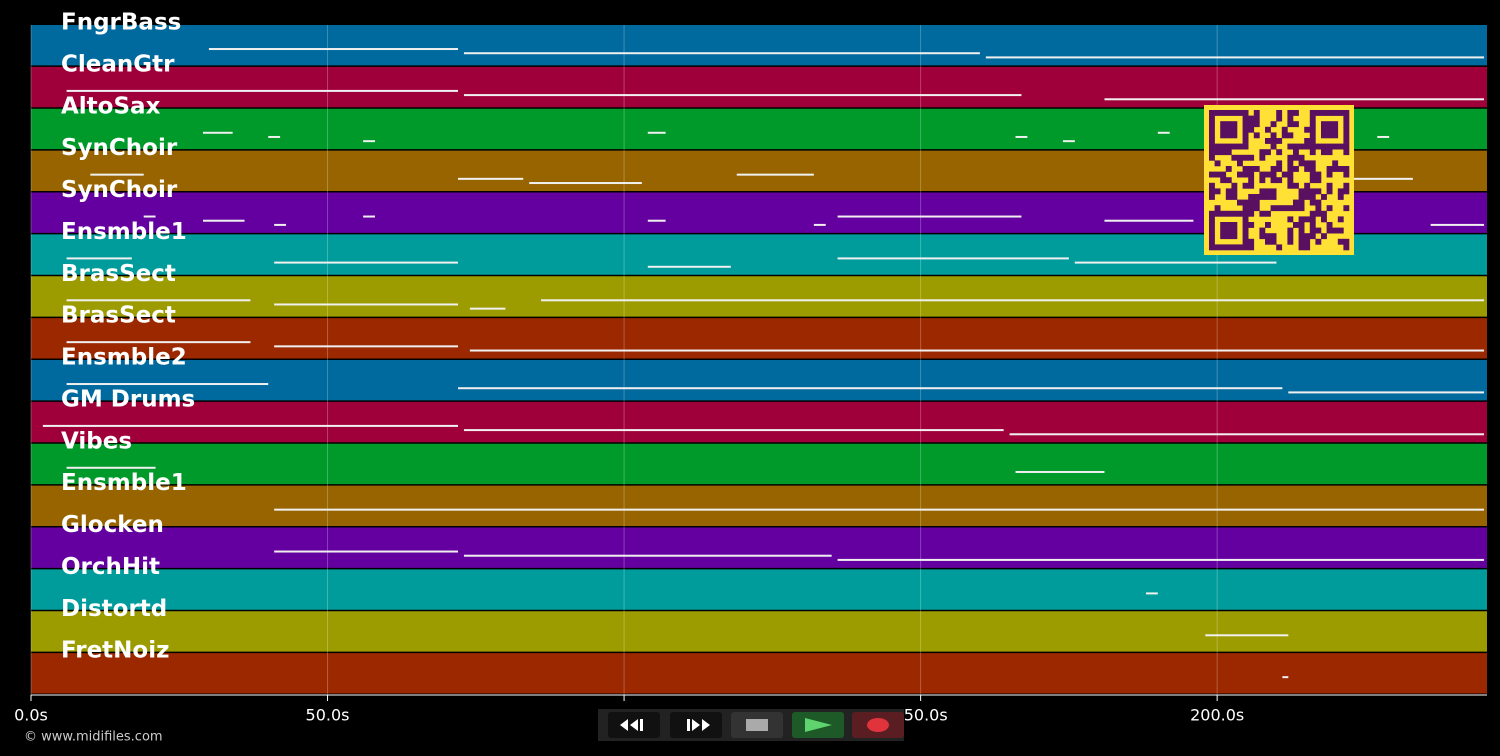 The width and height of the screenshot is (1500, 756). What do you see at coordinates (114, 609) in the screenshot?
I see `track-name: Distortd` at bounding box center [114, 609].